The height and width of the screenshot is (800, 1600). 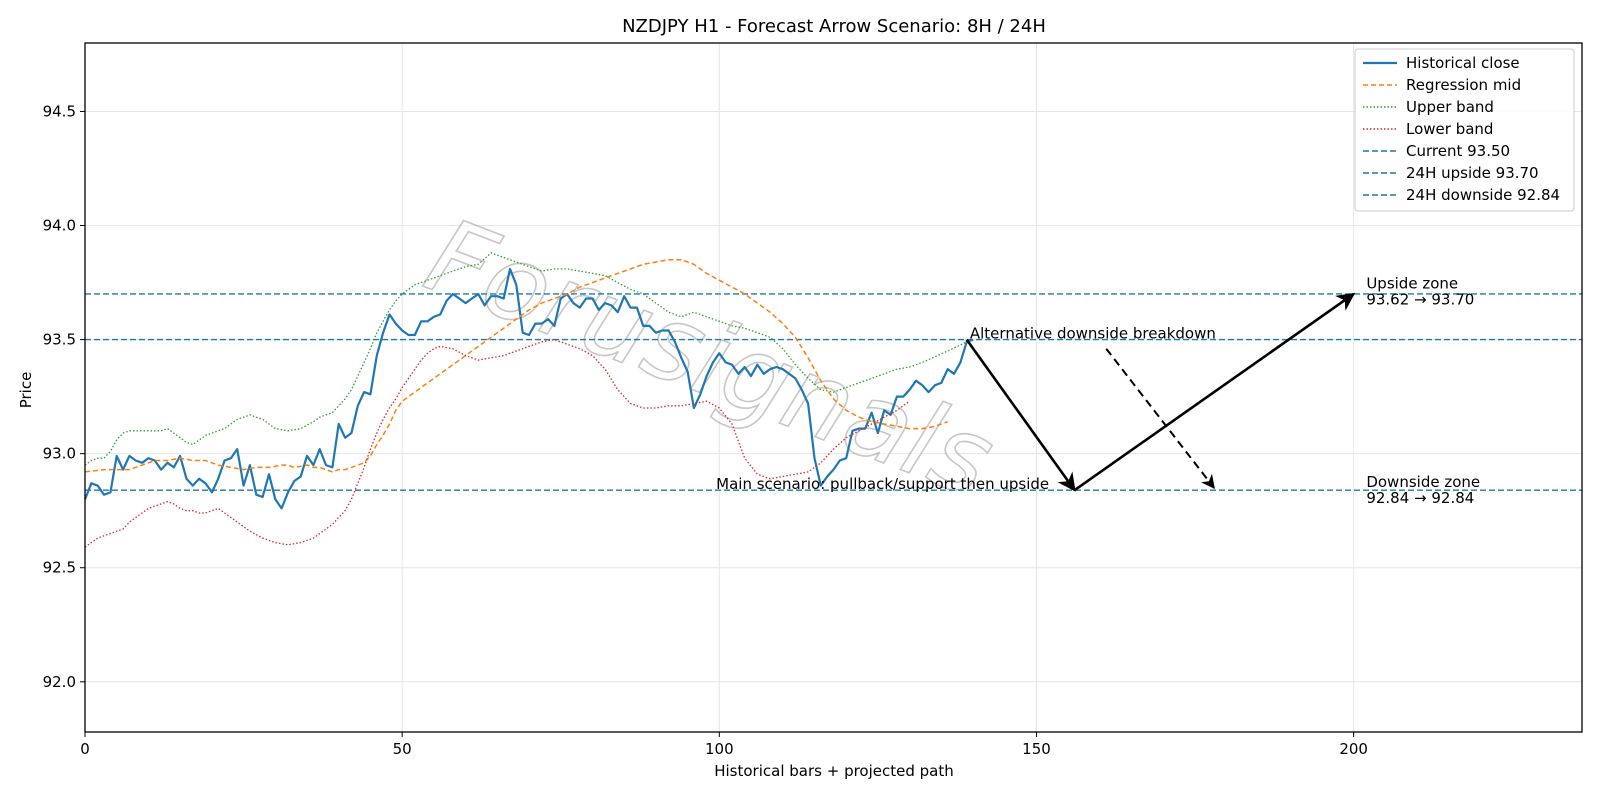 What do you see at coordinates (1160, 418) in the screenshot?
I see `arrow-alt-downside` at bounding box center [1160, 418].